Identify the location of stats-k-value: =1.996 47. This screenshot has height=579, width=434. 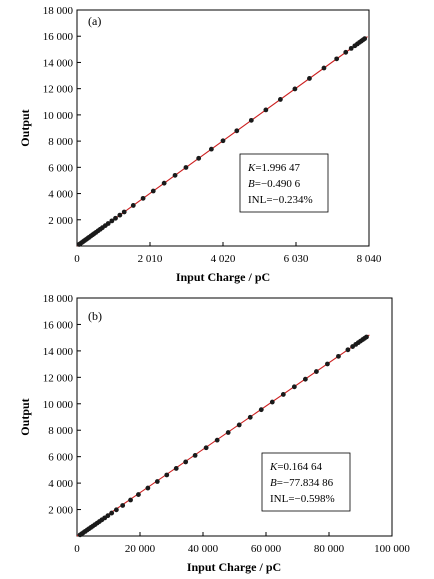
(277, 168).